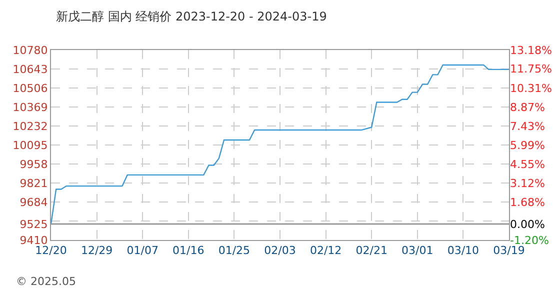  I want to click on y-tick-label: 10095, so click(30, 145).